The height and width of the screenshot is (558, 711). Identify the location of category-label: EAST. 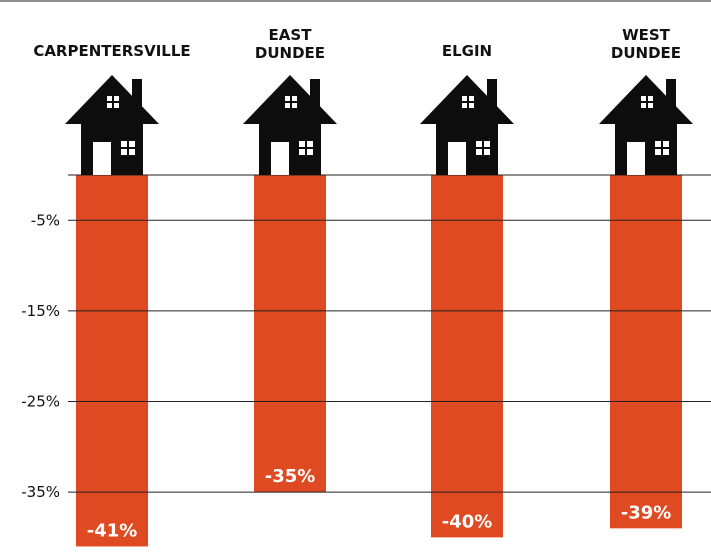
(291, 35).